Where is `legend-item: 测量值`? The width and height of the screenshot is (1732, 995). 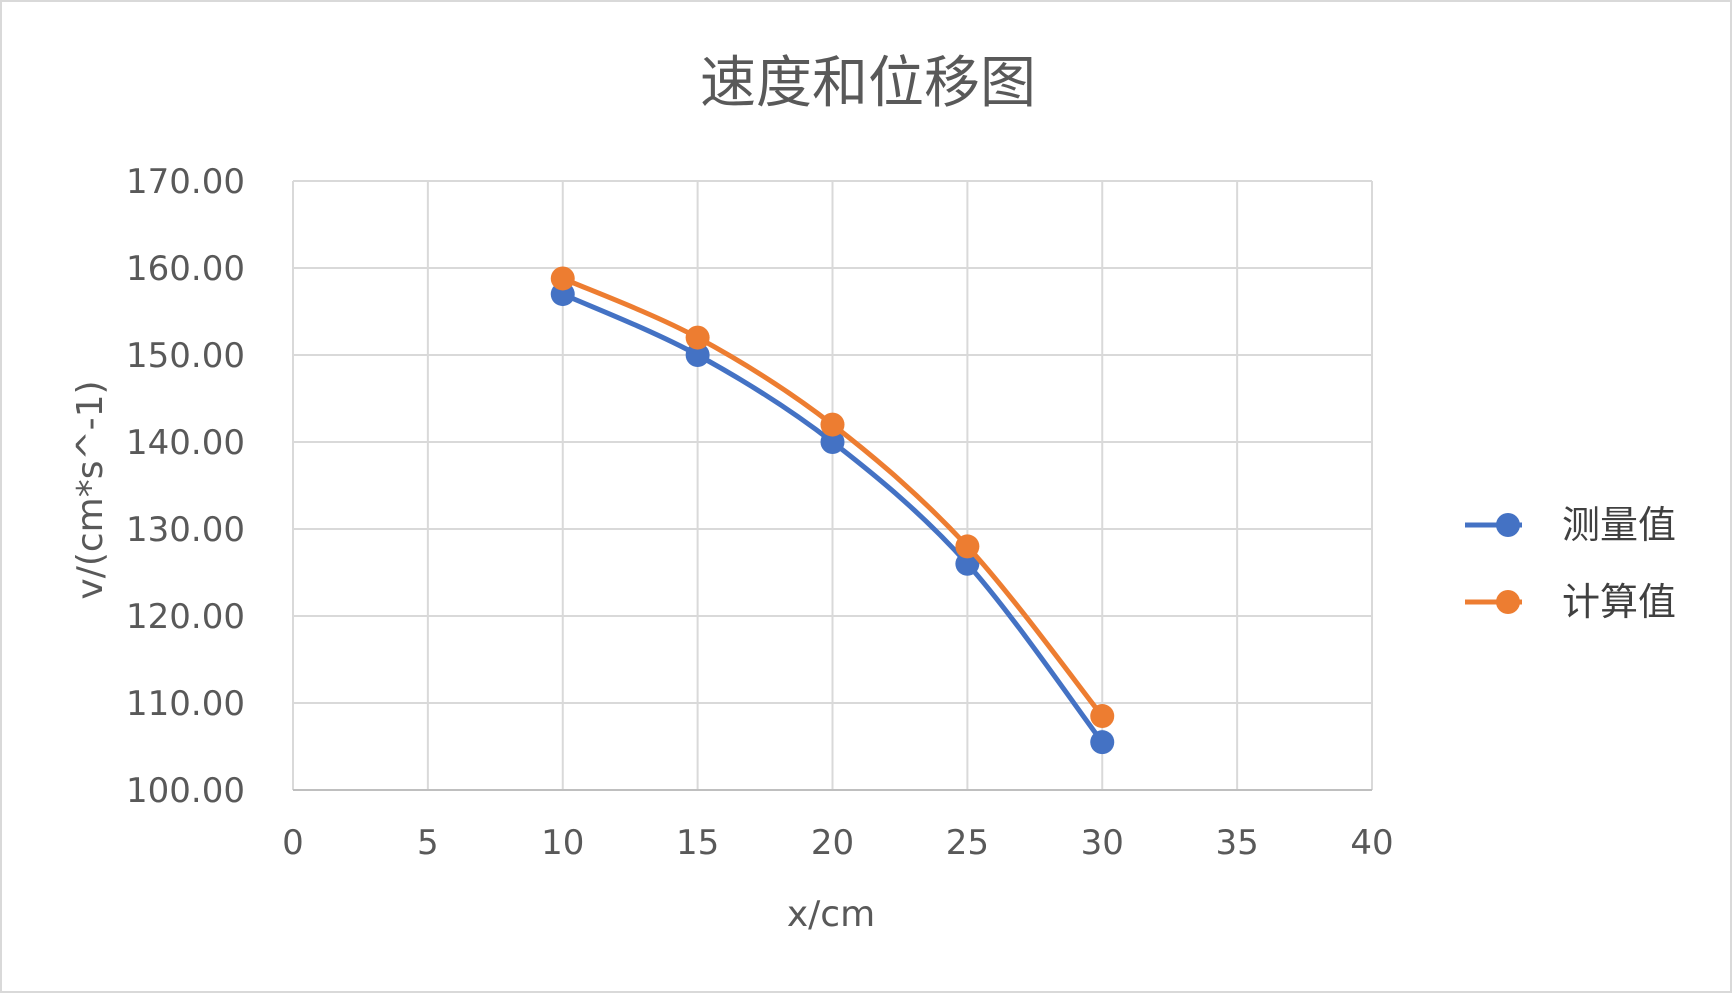 legend-item: 测量值 is located at coordinates (1570, 525).